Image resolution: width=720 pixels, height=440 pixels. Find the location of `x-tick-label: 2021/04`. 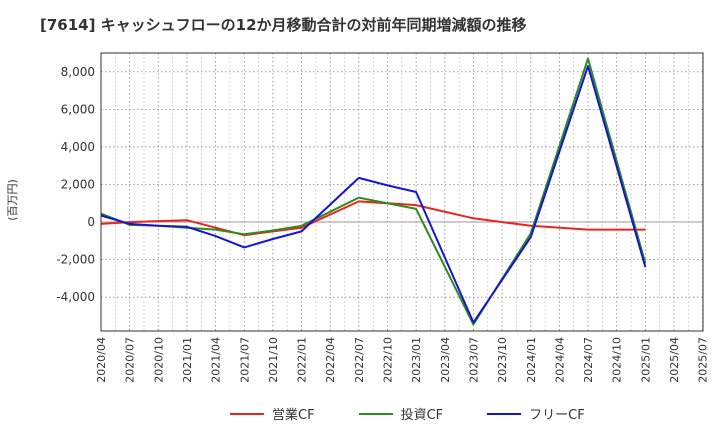

x-tick-label: 2021/04 is located at coordinates (216, 360).